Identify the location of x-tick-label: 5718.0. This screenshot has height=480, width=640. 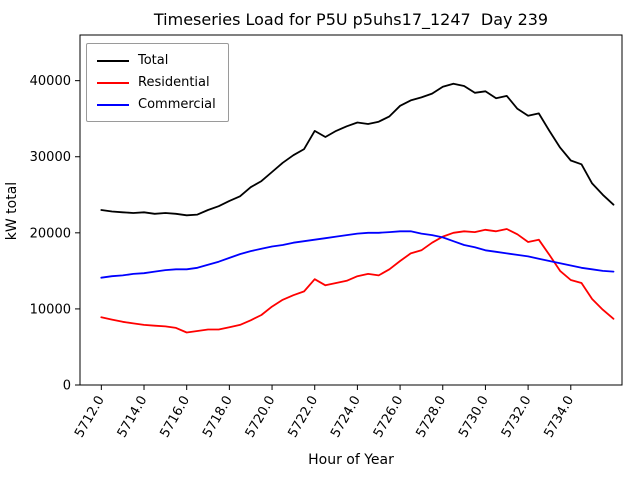
(218, 417).